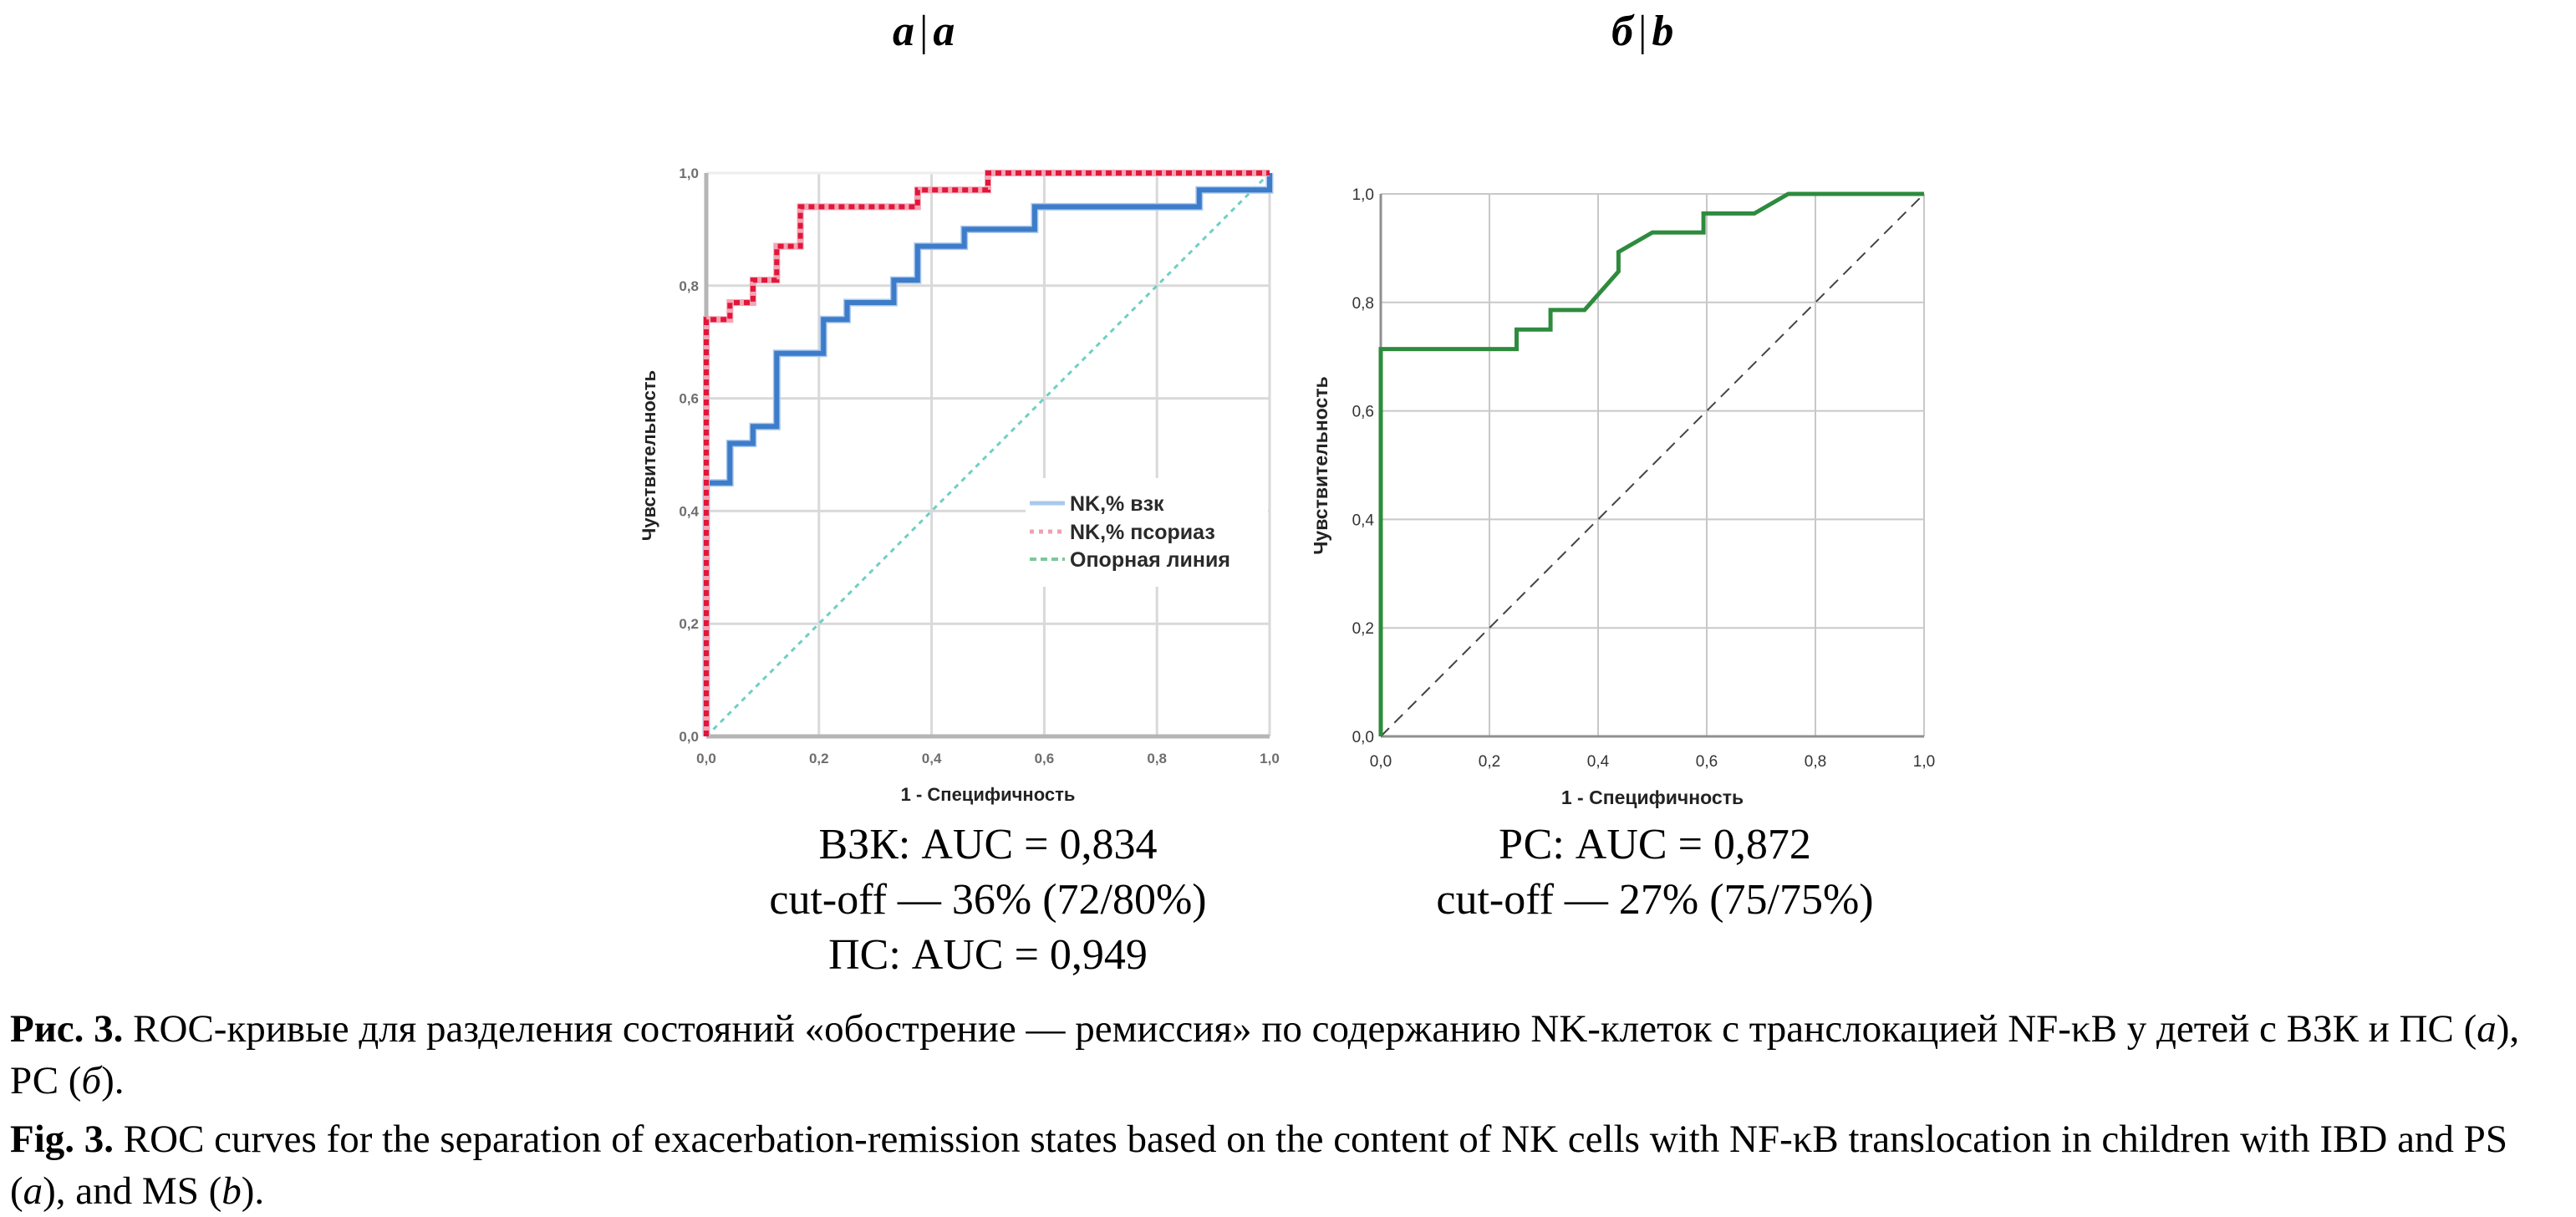 This screenshot has height=1217, width=2576. I want to click on legend-label-psoriasis: NK,% псориаз, so click(1142, 532).